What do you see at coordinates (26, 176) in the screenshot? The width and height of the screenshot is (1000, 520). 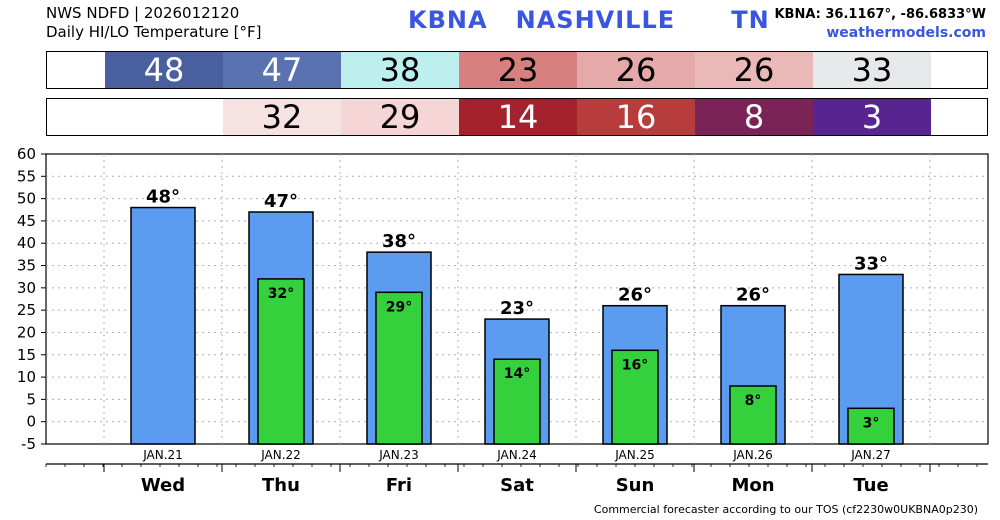 I see `y-tick-label: 55` at bounding box center [26, 176].